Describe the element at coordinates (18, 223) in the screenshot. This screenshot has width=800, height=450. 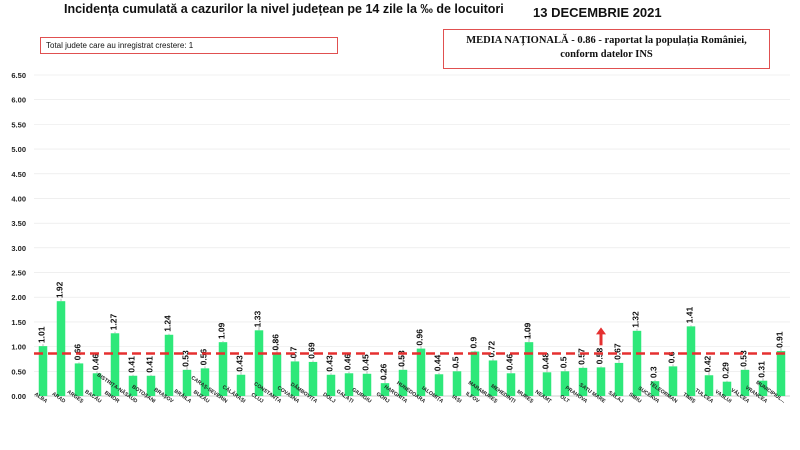
I see `y-tick-label: 3.50` at that location.